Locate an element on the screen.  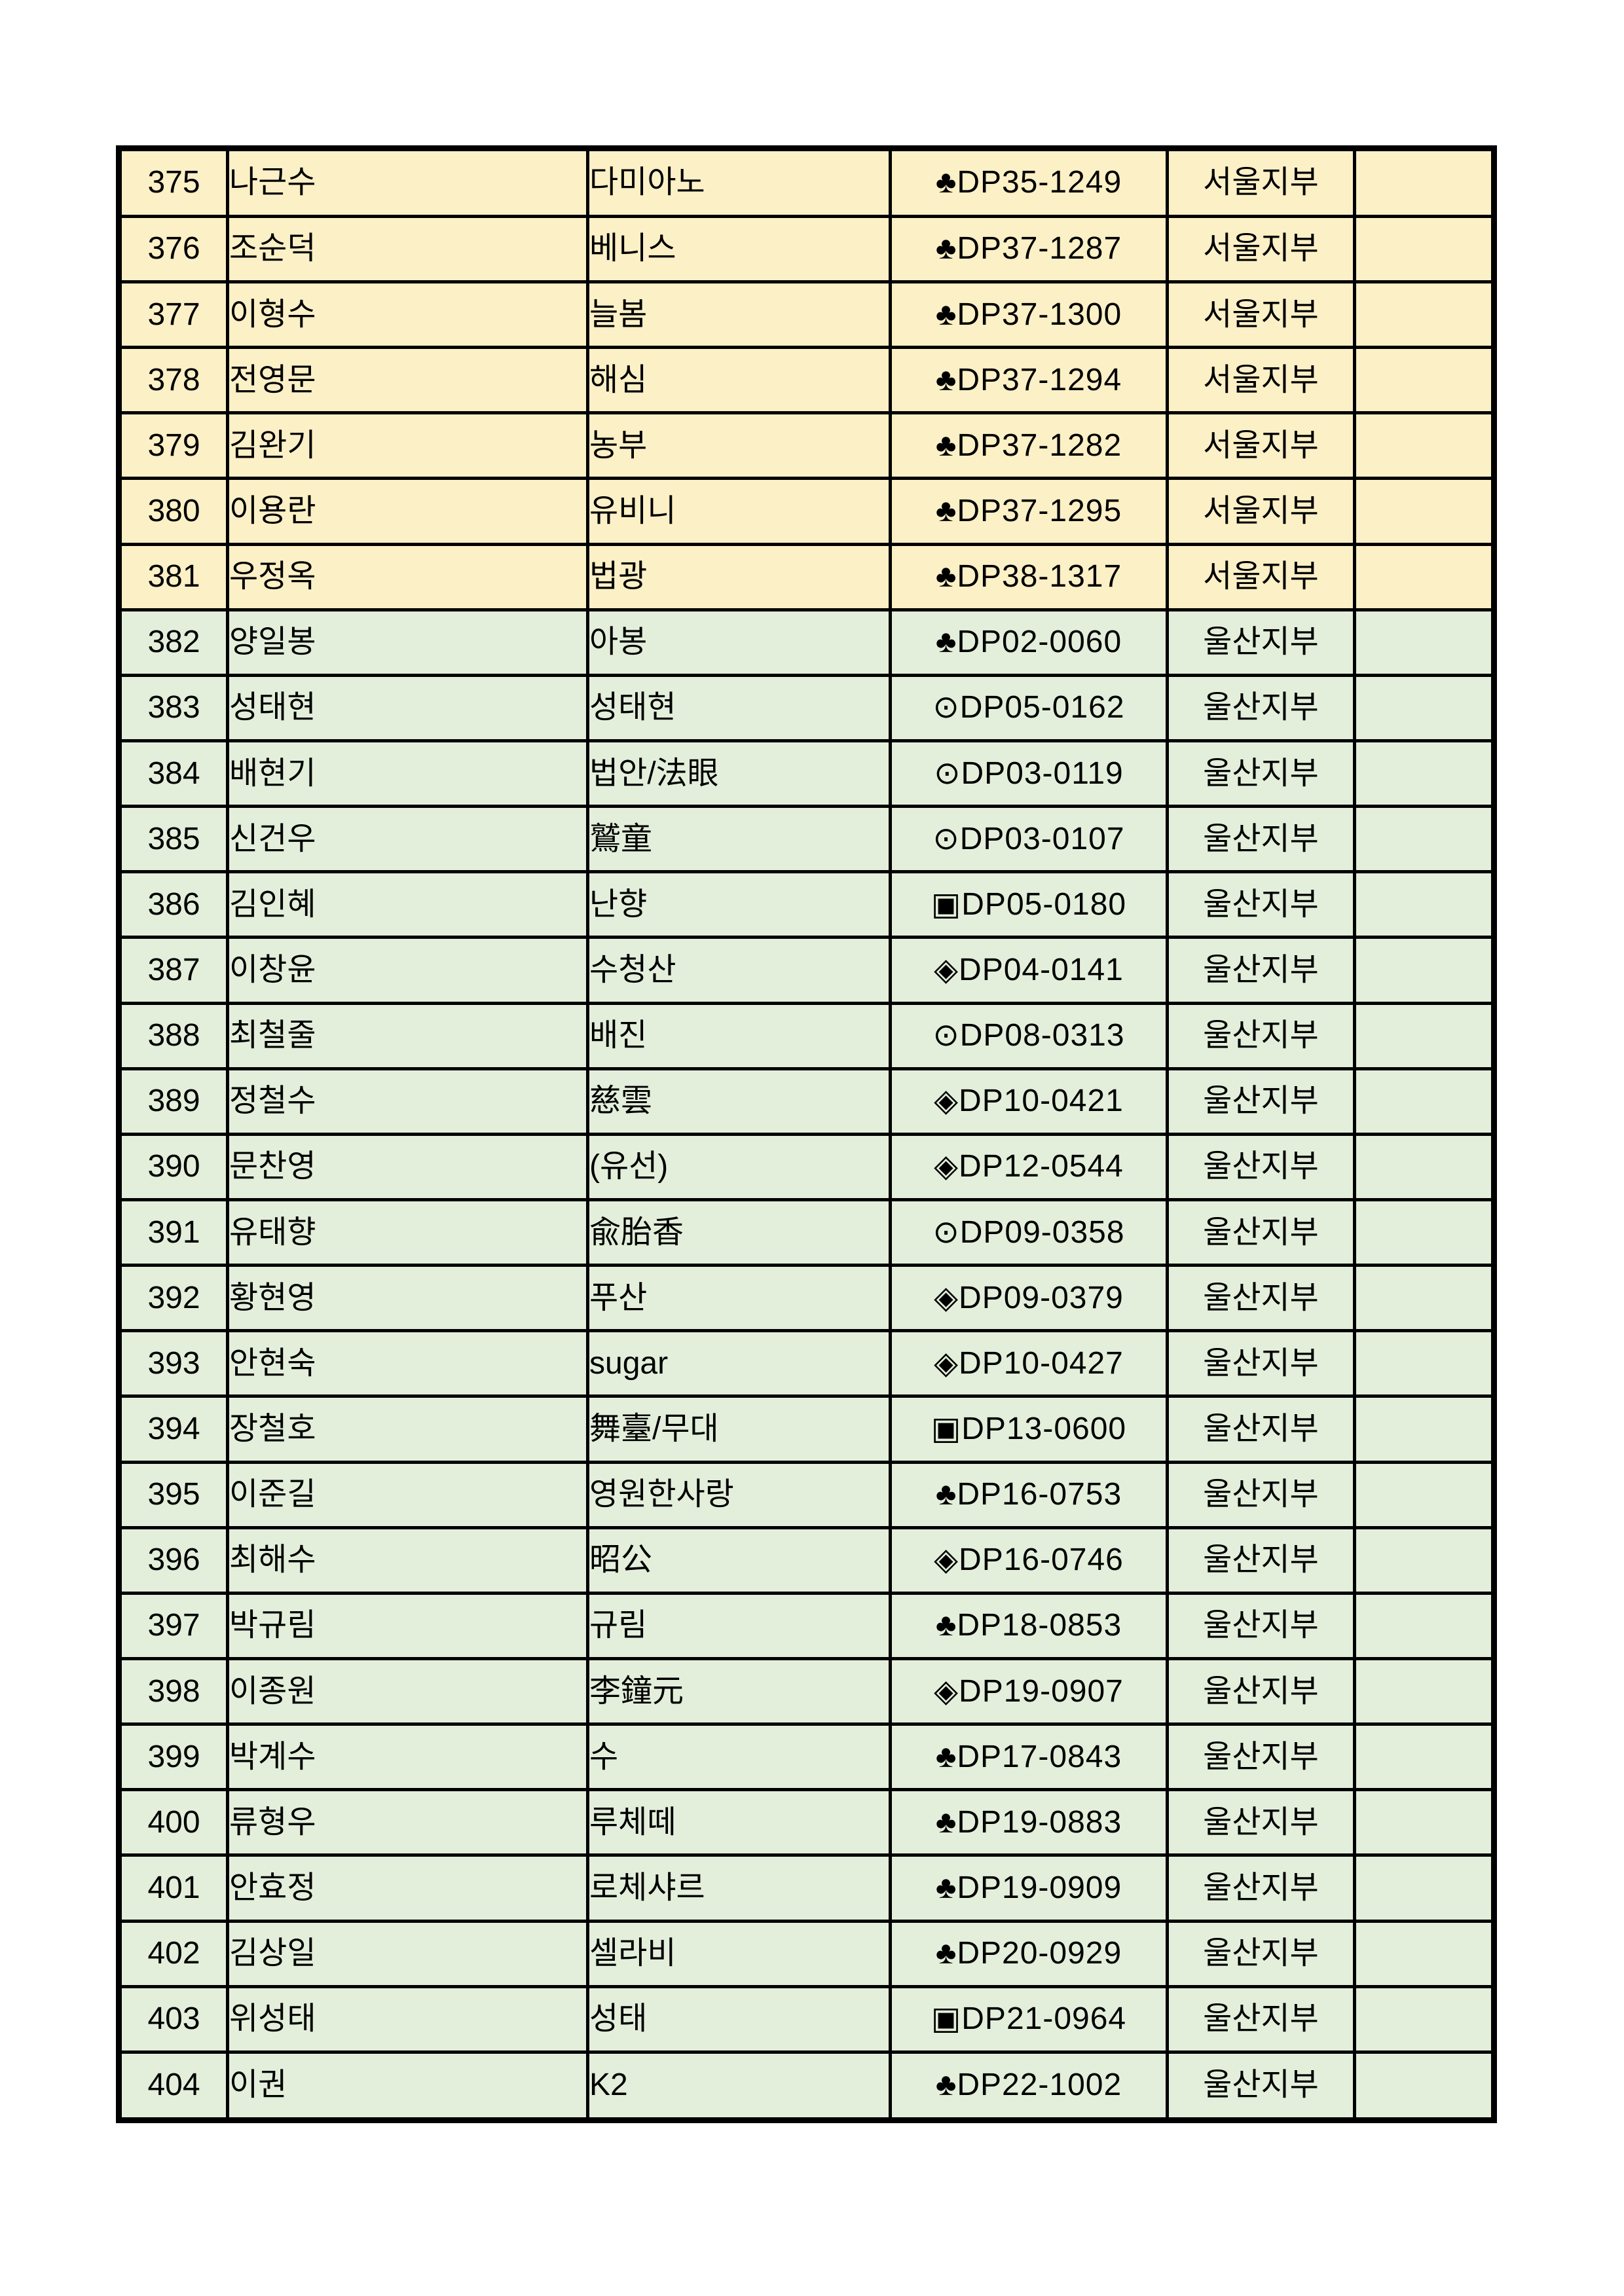
cell-pen-name: 난향 is located at coordinates (739, 904).